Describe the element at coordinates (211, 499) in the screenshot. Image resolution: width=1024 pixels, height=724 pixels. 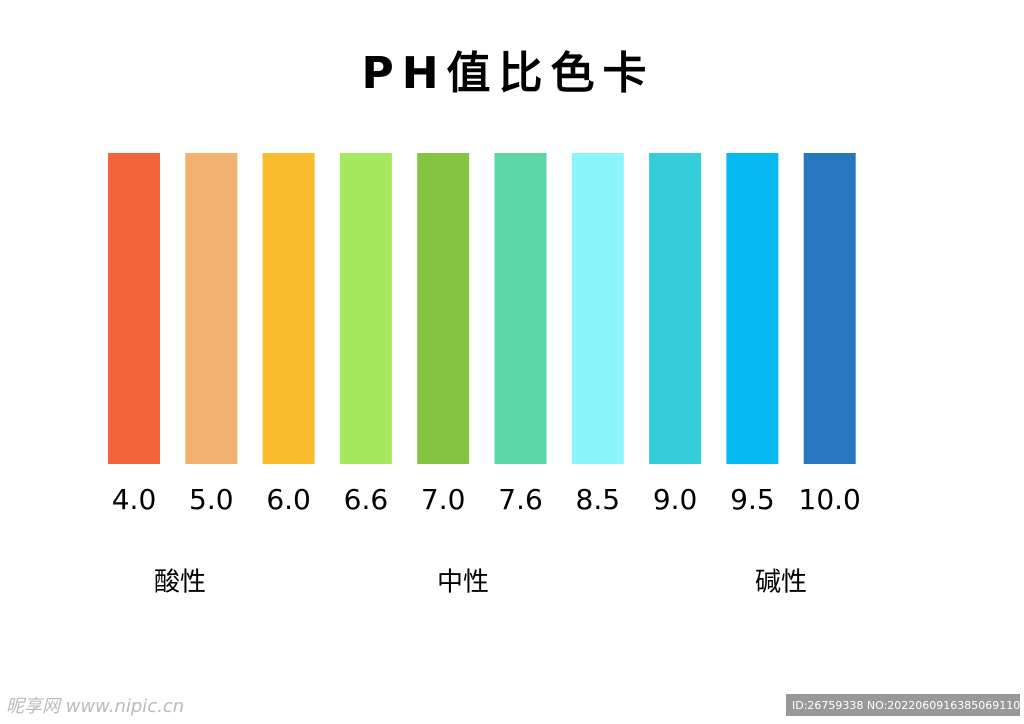
I see `swatch-label: 5.0` at that location.